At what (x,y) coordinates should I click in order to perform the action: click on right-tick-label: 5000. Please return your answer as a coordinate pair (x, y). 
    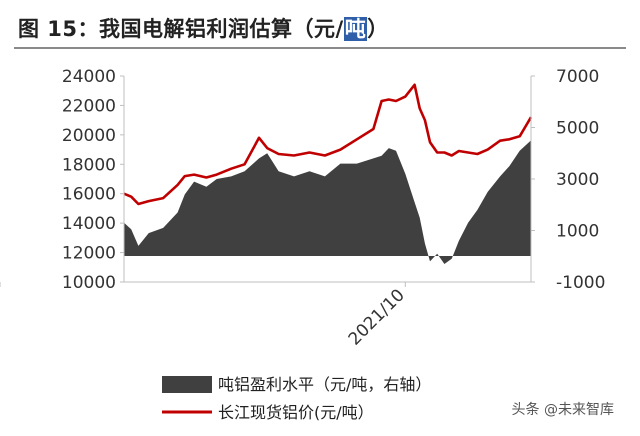
    Looking at the image, I should click on (577, 129).